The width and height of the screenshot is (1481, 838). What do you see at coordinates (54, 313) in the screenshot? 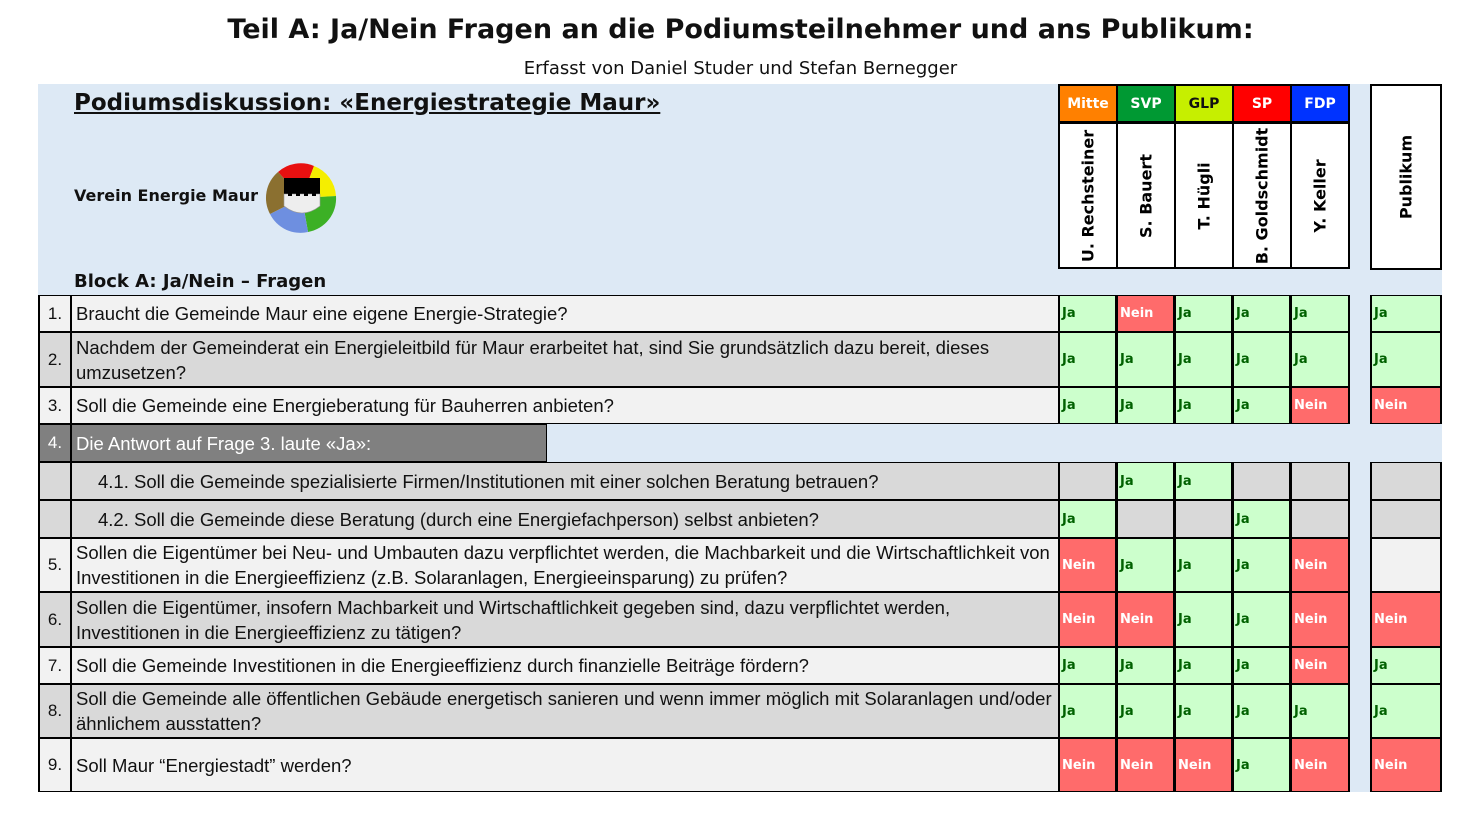
I see `question-number: 1.` at bounding box center [54, 313].